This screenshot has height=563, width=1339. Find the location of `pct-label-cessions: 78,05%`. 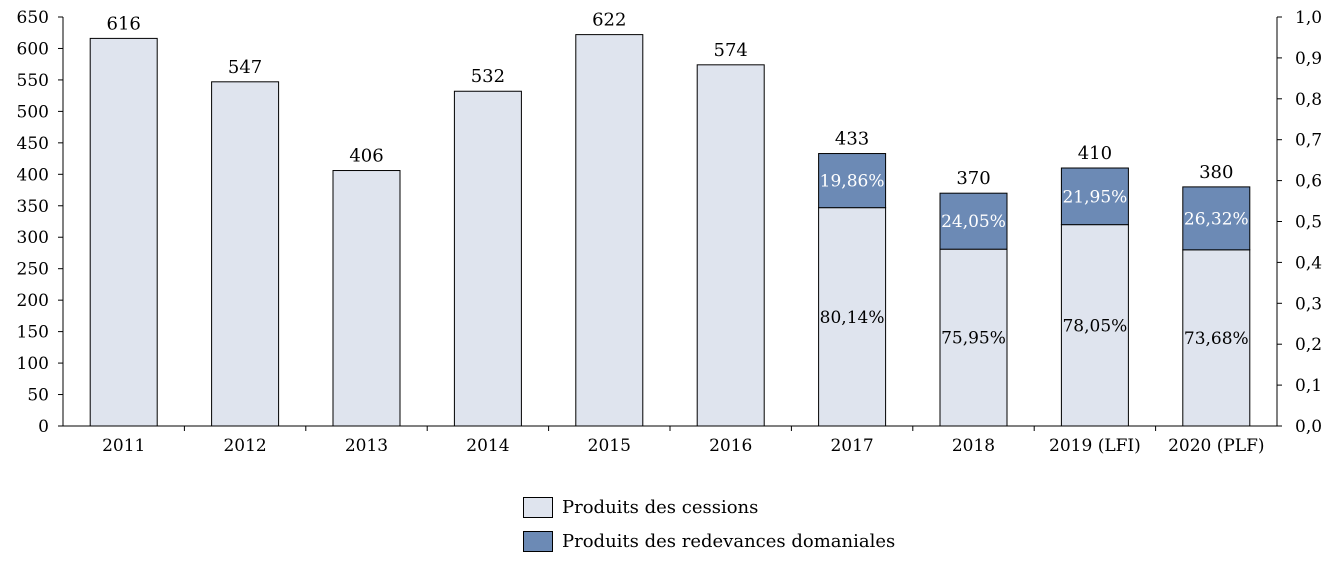

pct-label-cessions: 78,05% is located at coordinates (1094, 326).